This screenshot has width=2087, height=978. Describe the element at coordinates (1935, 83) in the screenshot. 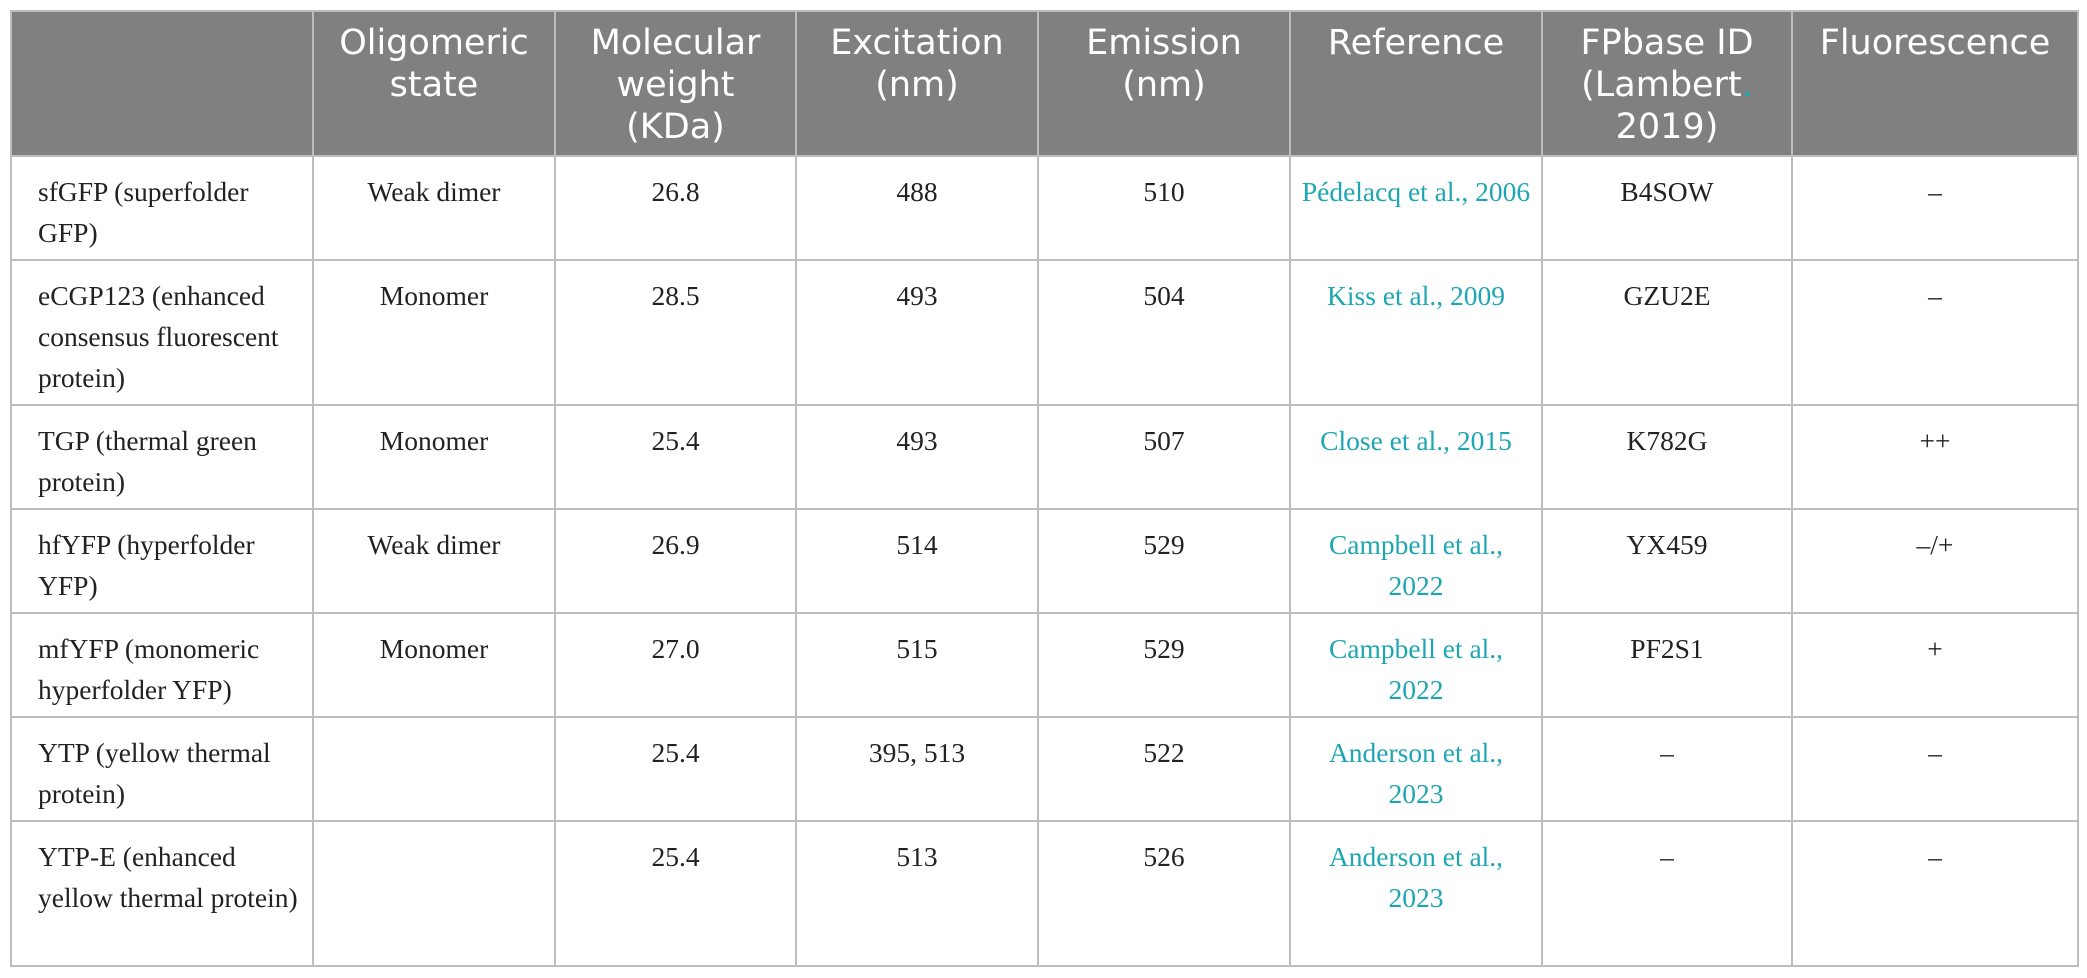

I see `header-fluorescence: Fluorescence` at that location.